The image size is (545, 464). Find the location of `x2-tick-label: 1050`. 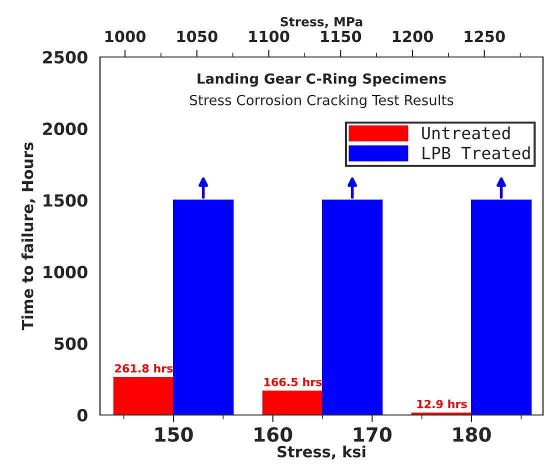

x2-tick-label: 1050 is located at coordinates (197, 36).